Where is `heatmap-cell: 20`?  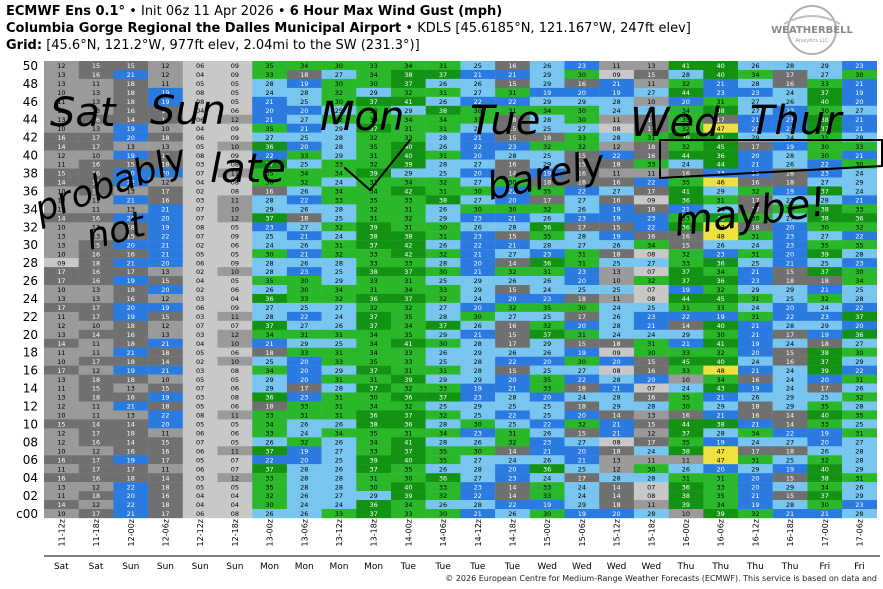
heatmap-cell: 20 is located at coordinates (304, 146).